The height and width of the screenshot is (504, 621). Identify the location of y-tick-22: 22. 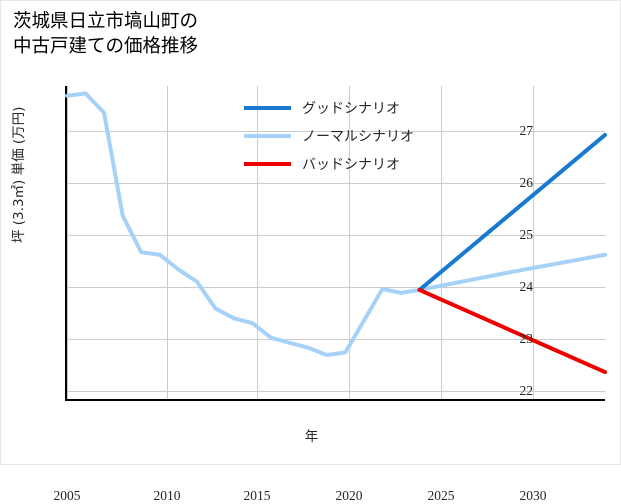
(526, 390).